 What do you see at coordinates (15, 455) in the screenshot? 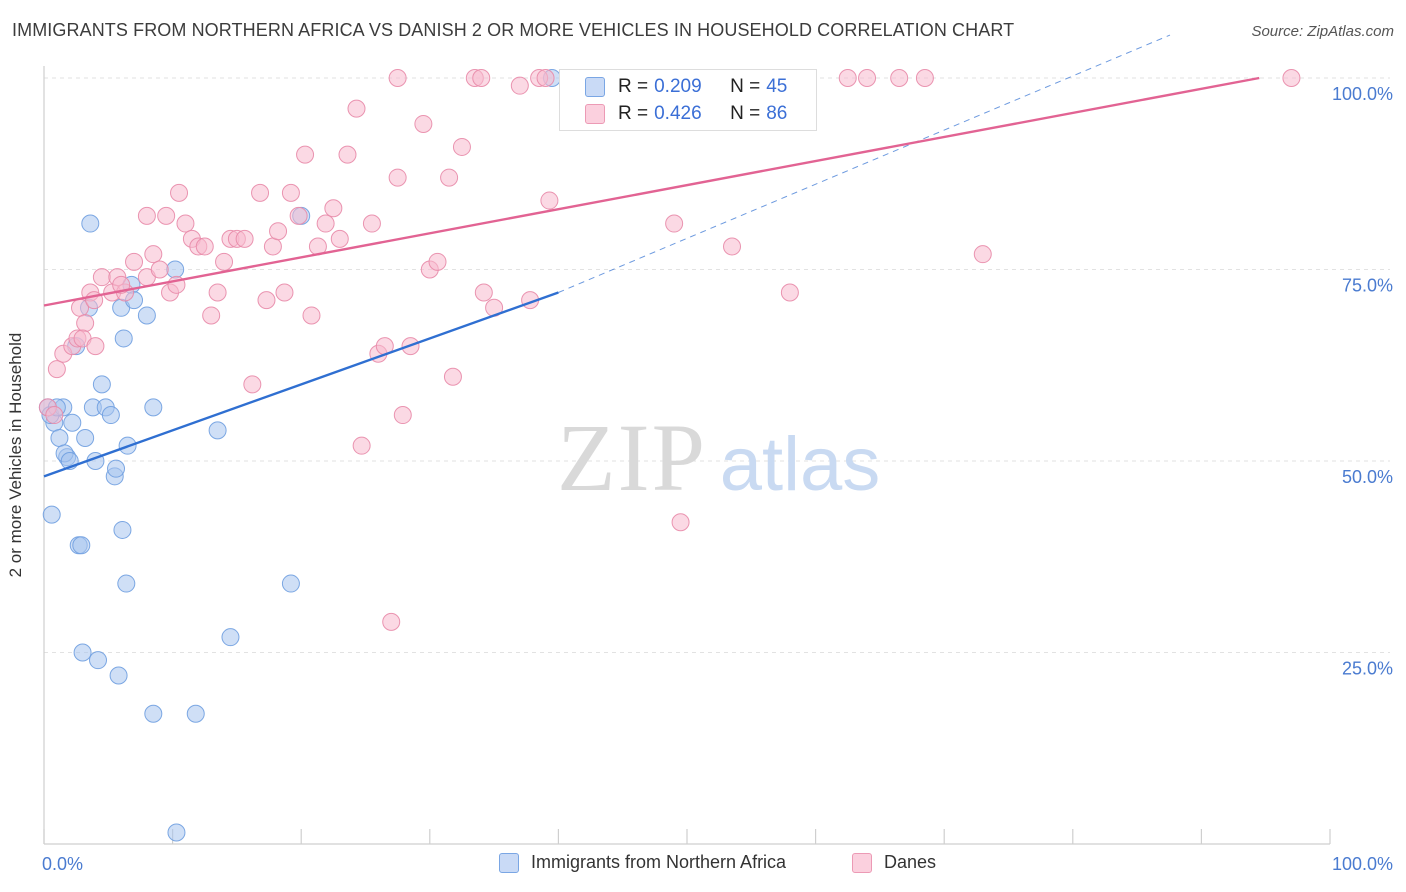
I see `y-axis-label: 2 or more Vehicles in Household` at bounding box center [15, 455].